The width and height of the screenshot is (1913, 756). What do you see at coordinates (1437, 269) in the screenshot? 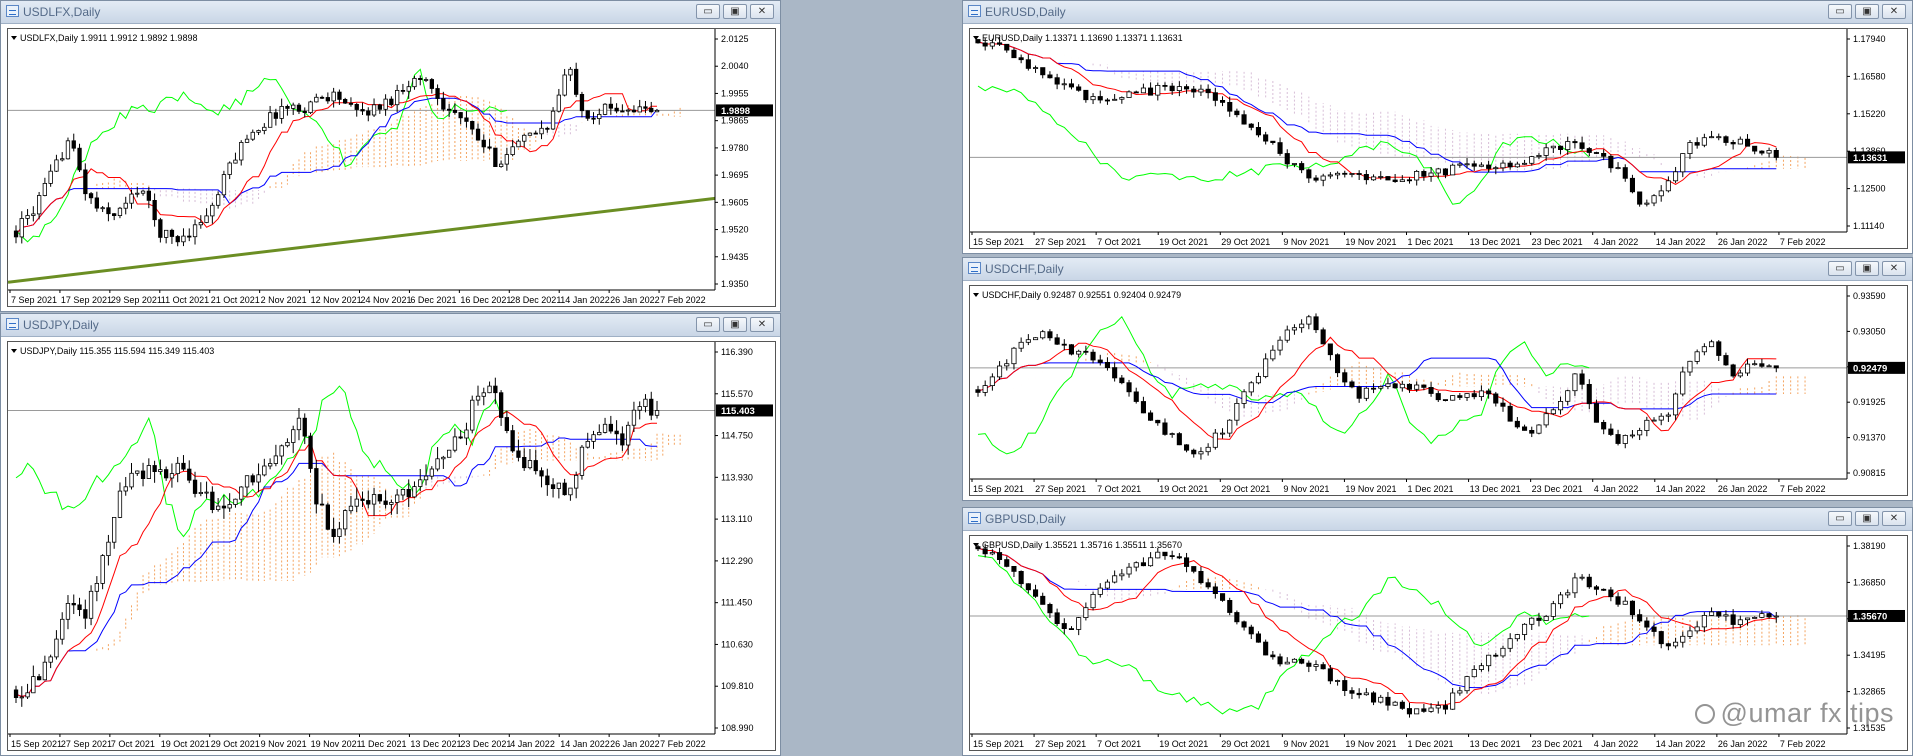
I see `window-titlebar: USDCHF,Daily ▭ ▣ ✕` at bounding box center [1437, 269].